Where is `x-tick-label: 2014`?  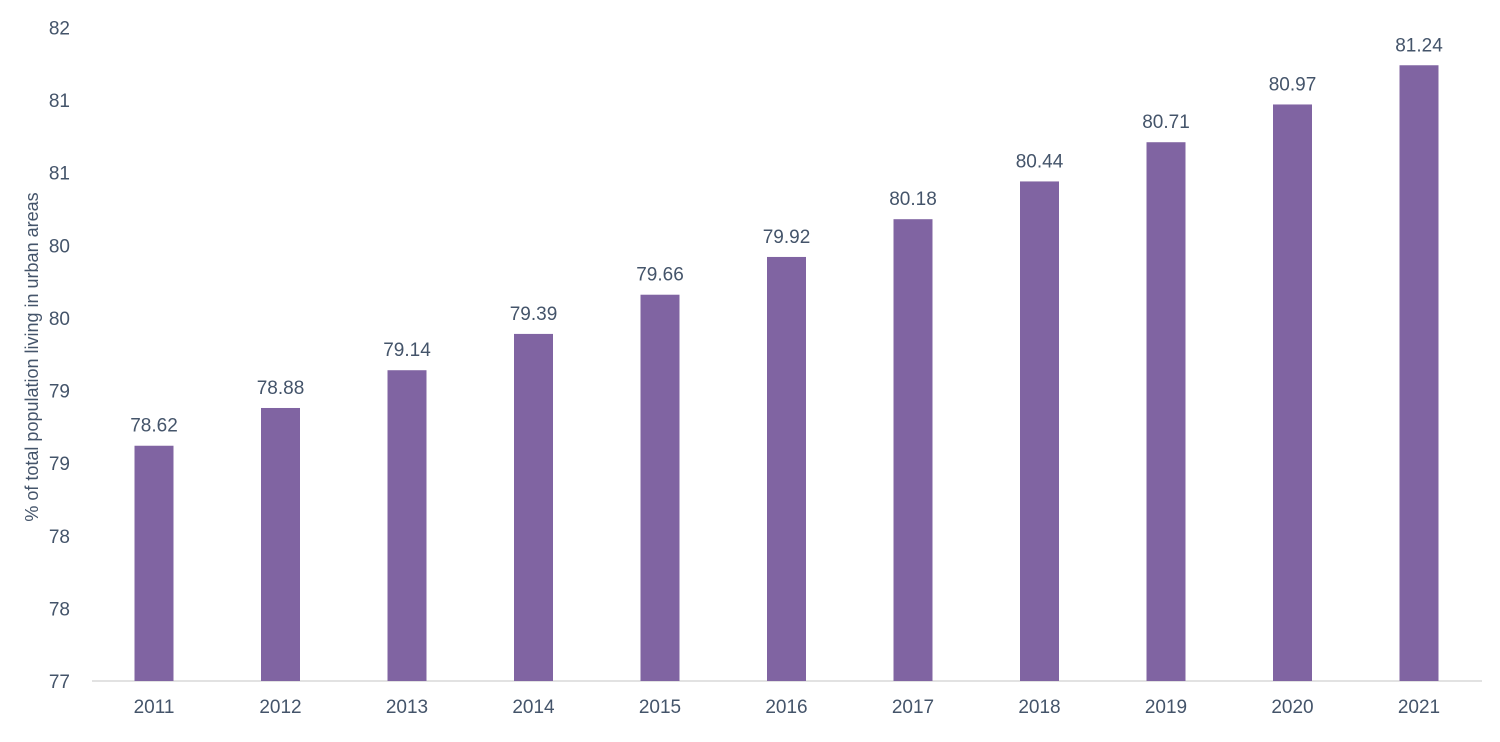
x-tick-label: 2014 is located at coordinates (533, 707).